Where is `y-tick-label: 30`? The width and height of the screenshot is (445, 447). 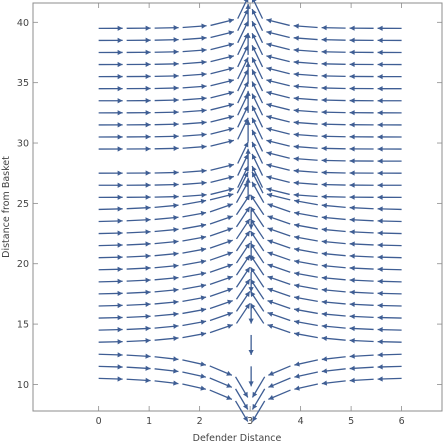
y-tick-label: 30 is located at coordinates (23, 144).